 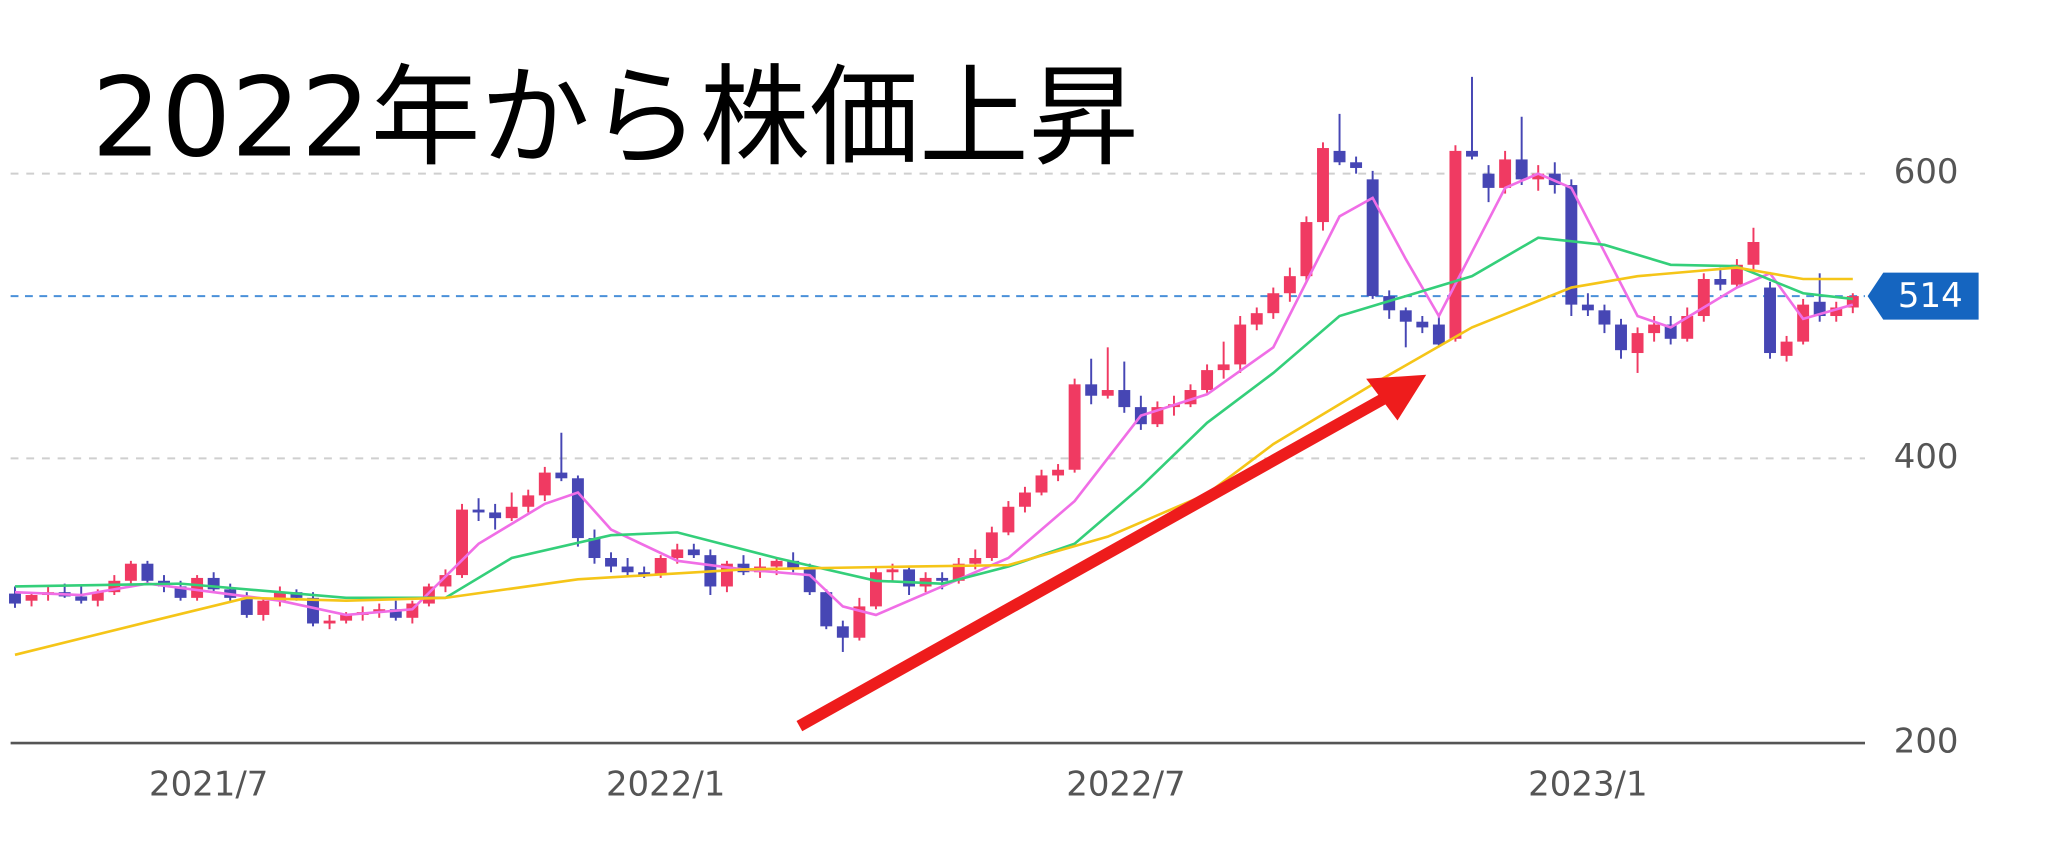 I want to click on y-tick-label: 600, so click(x=1926, y=172).